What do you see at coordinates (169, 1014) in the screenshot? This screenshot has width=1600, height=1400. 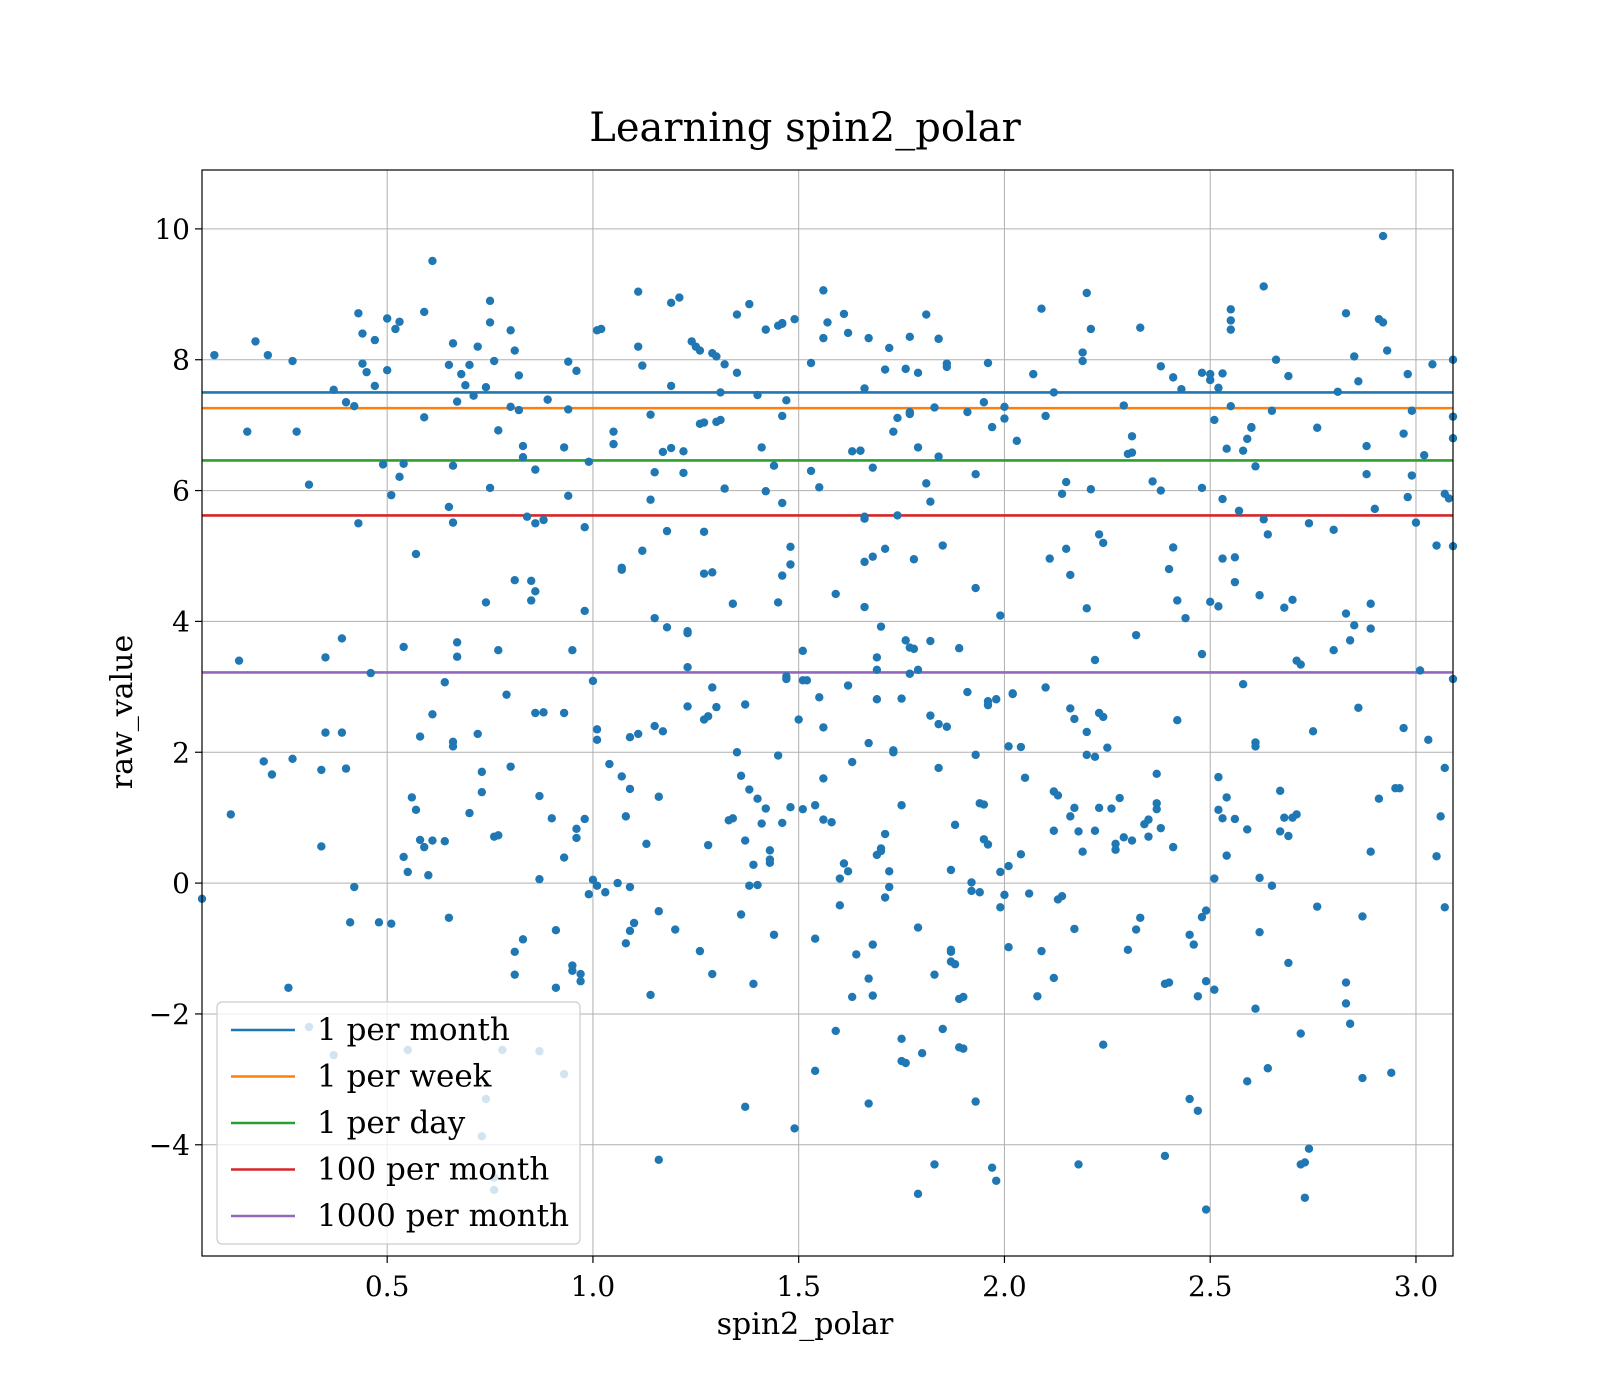 I see `y-tick-label: −2` at bounding box center [169, 1014].